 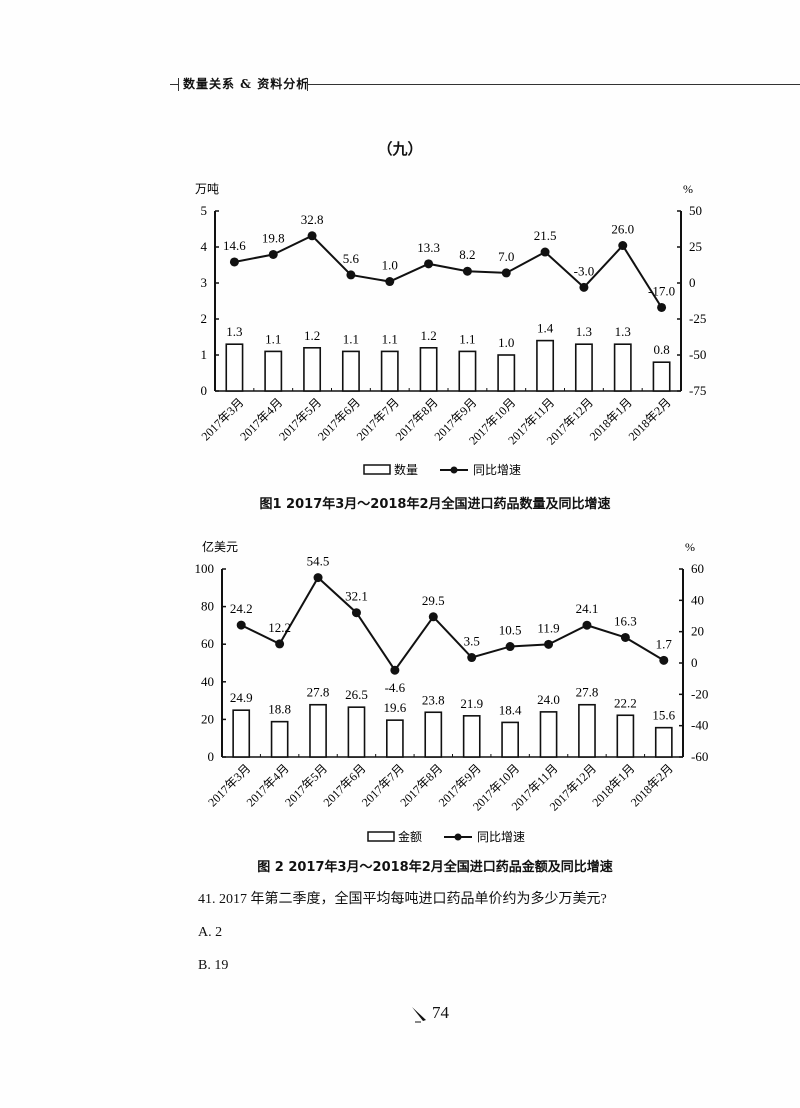 I want to click on svg-text: 1.4, so click(x=545, y=328).